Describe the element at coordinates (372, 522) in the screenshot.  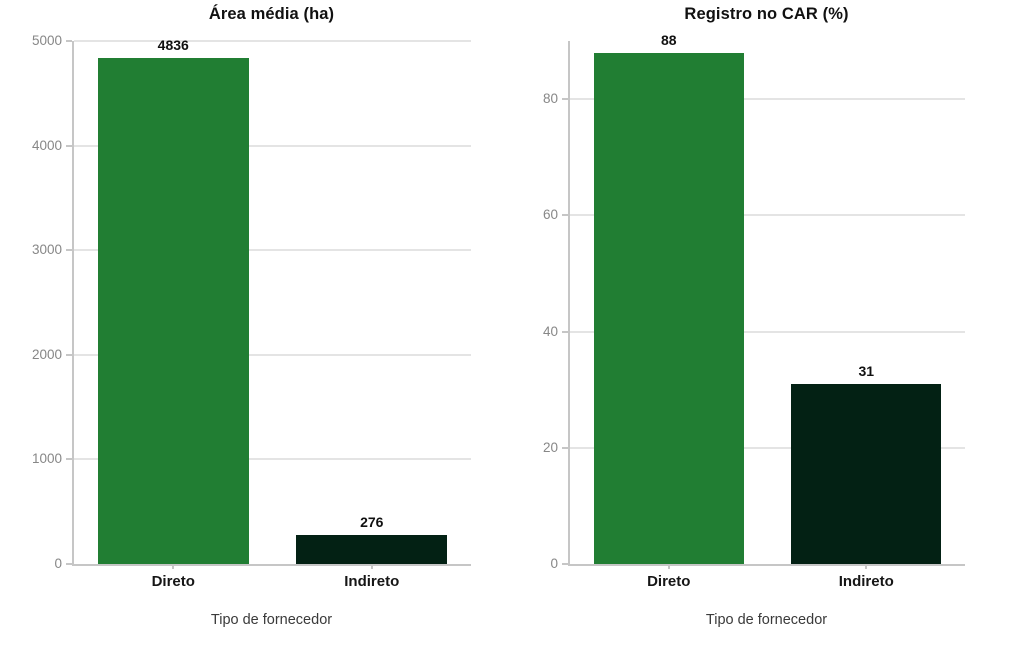
I see `bar-value-label: 276` at that location.